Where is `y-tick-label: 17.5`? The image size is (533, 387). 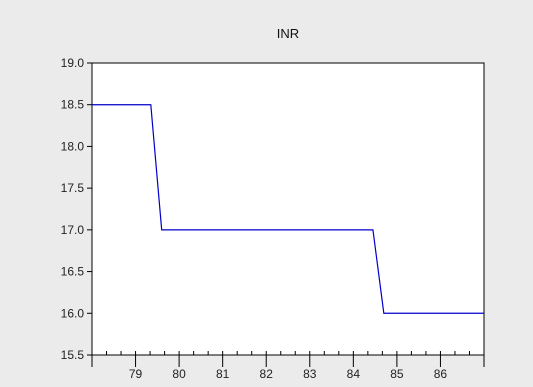
y-tick-label: 17.5 is located at coordinates (73, 188).